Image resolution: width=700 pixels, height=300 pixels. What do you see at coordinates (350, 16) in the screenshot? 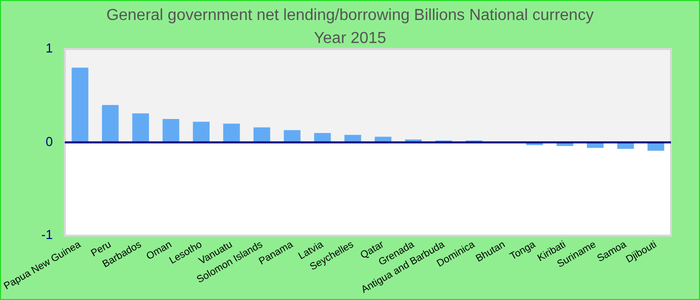
I see `chart-title: General government net lending/borrowing Billions National currency` at bounding box center [350, 16].